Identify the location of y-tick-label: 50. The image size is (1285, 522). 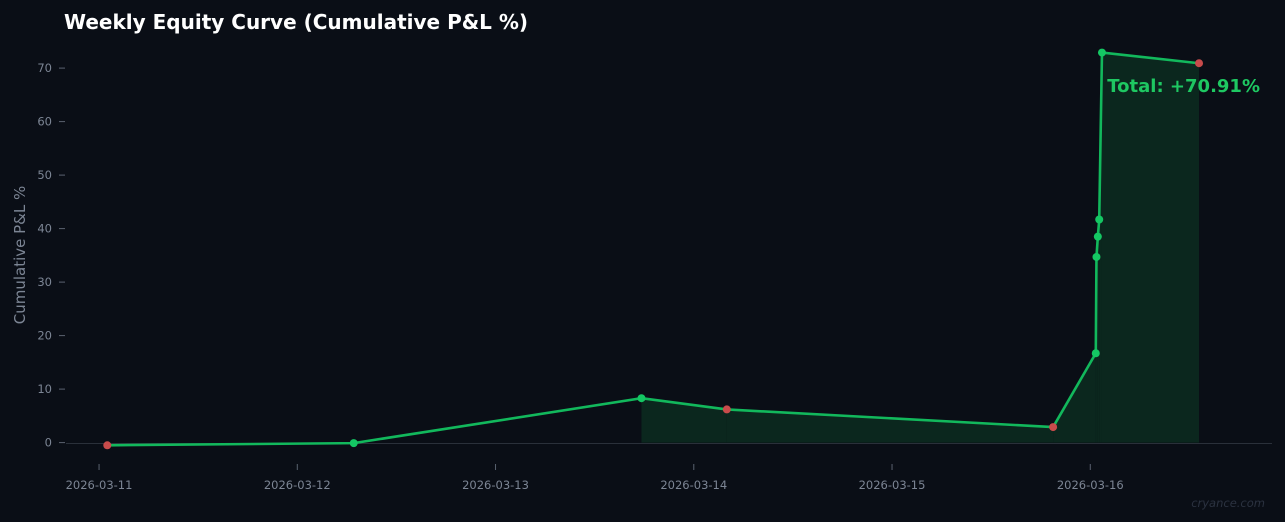
(44, 175).